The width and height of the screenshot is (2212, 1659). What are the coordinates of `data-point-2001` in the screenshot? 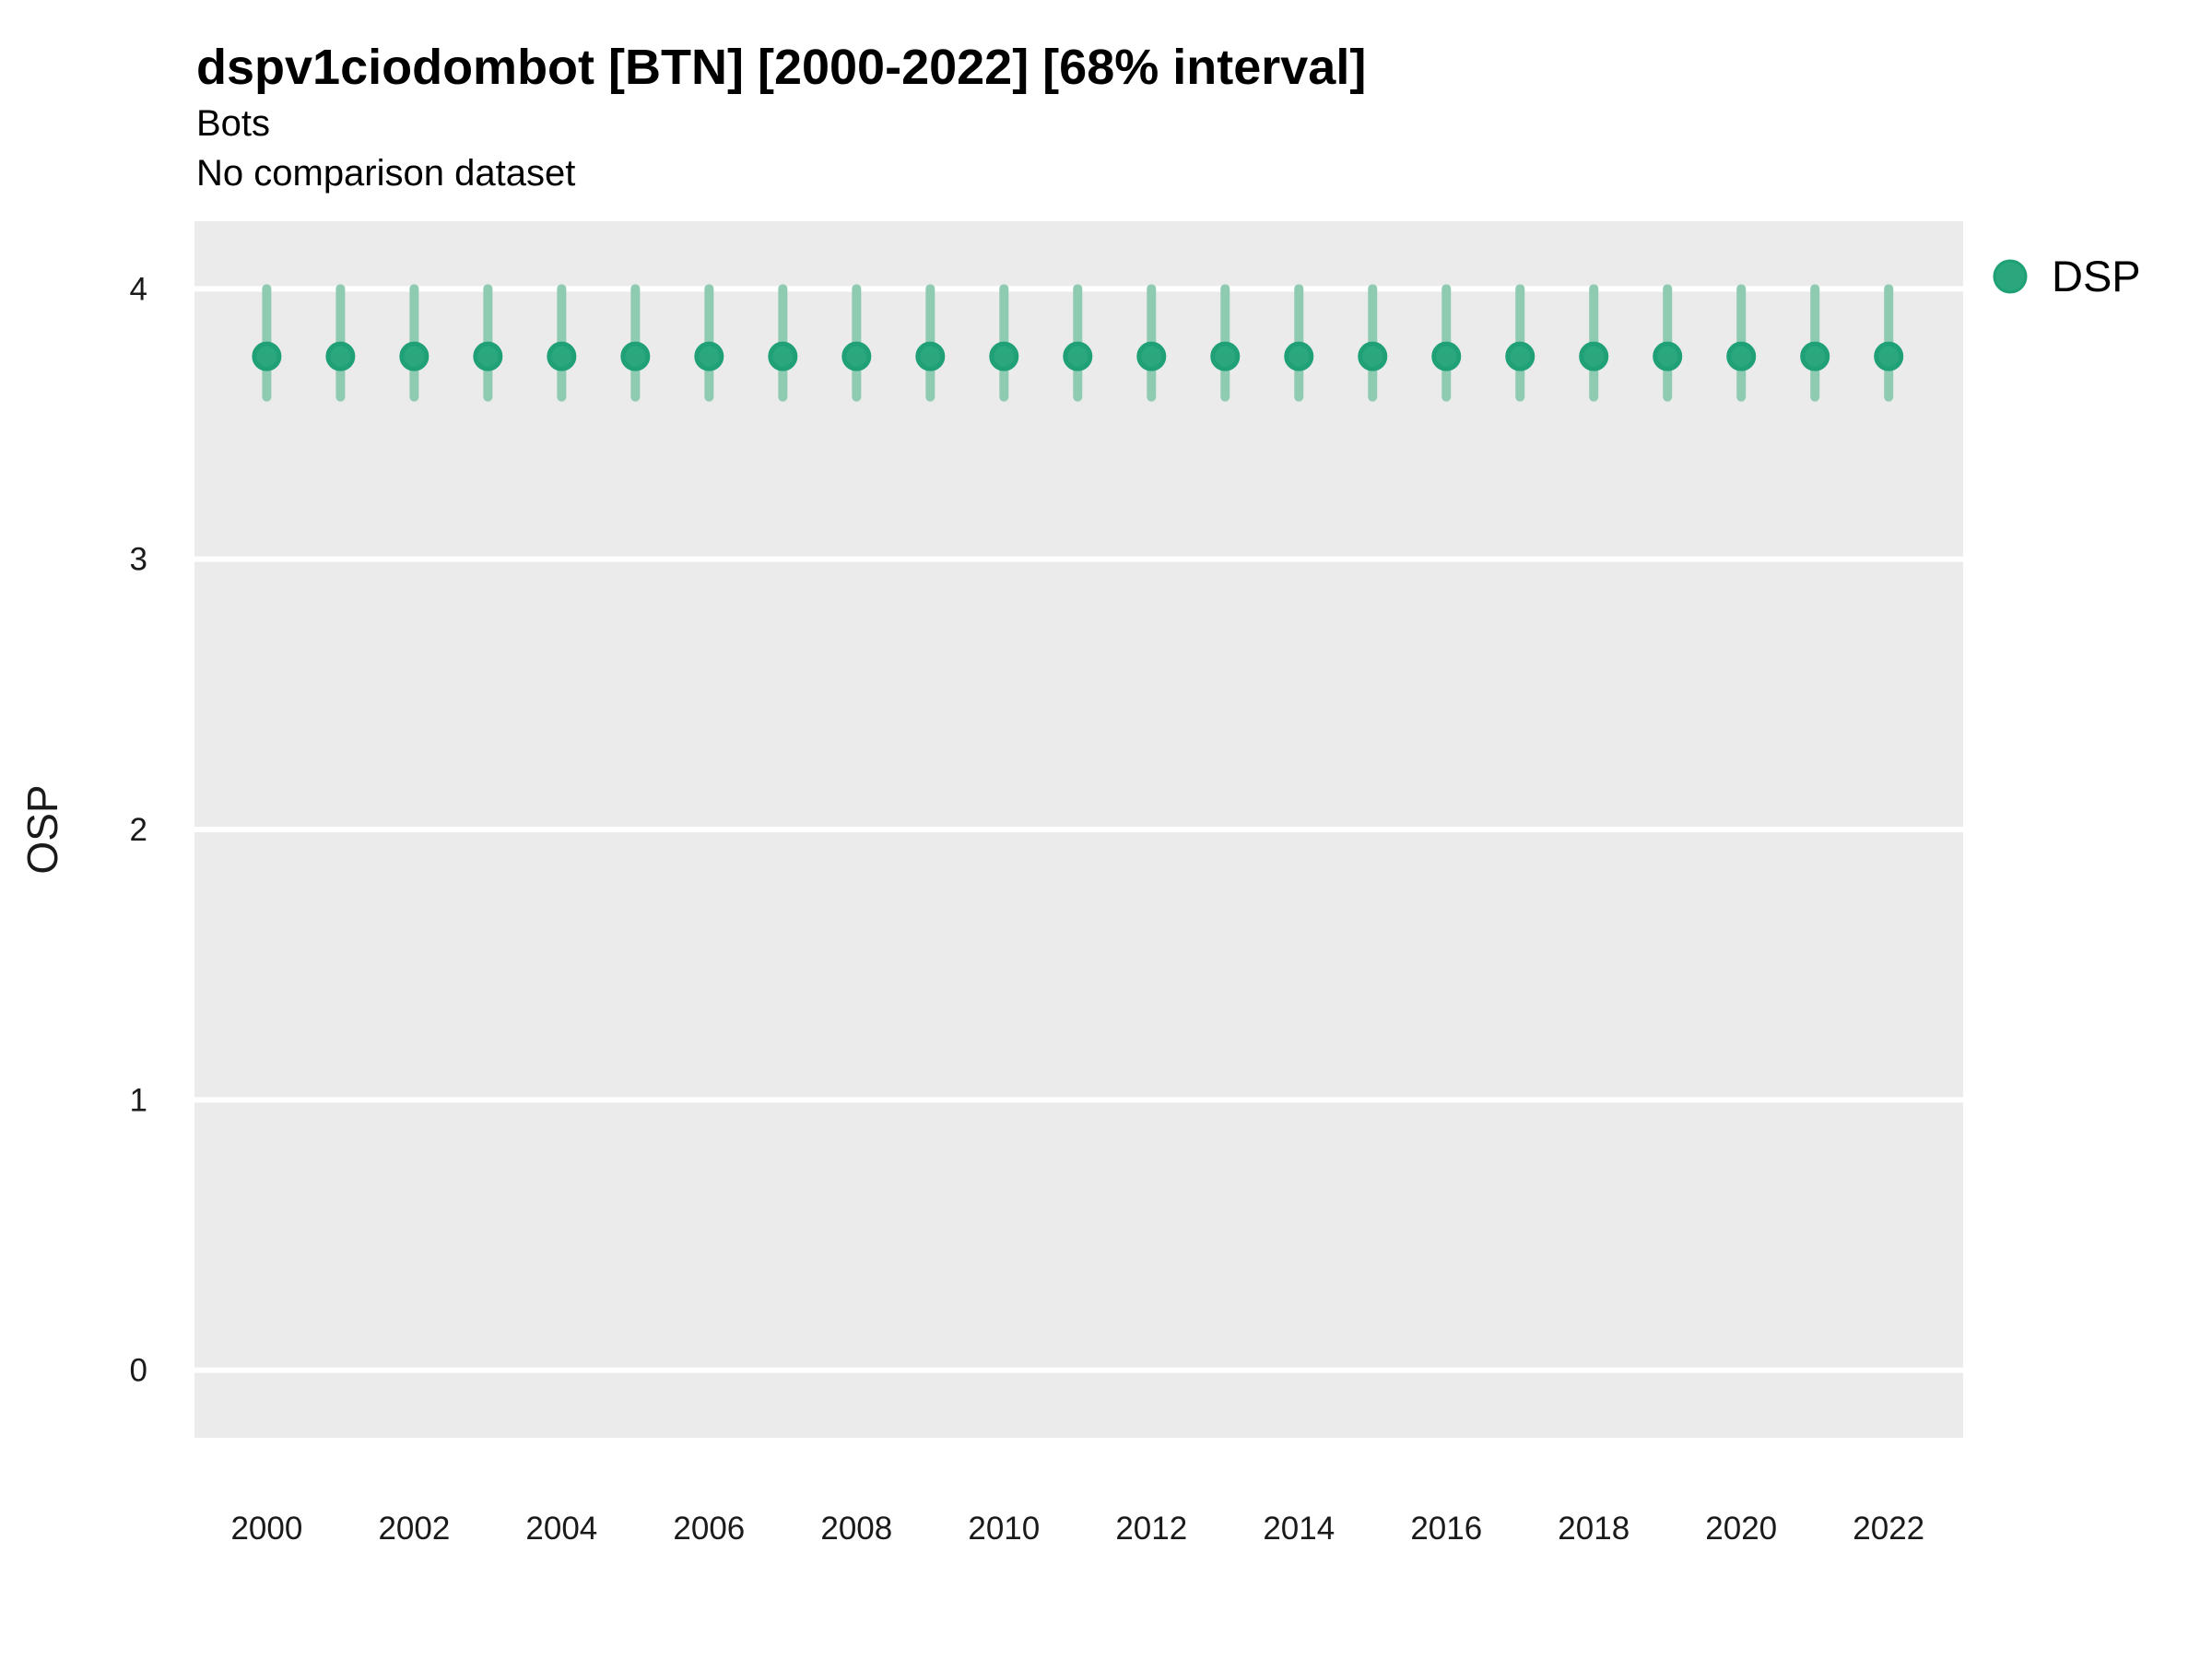 It's located at (340, 356).